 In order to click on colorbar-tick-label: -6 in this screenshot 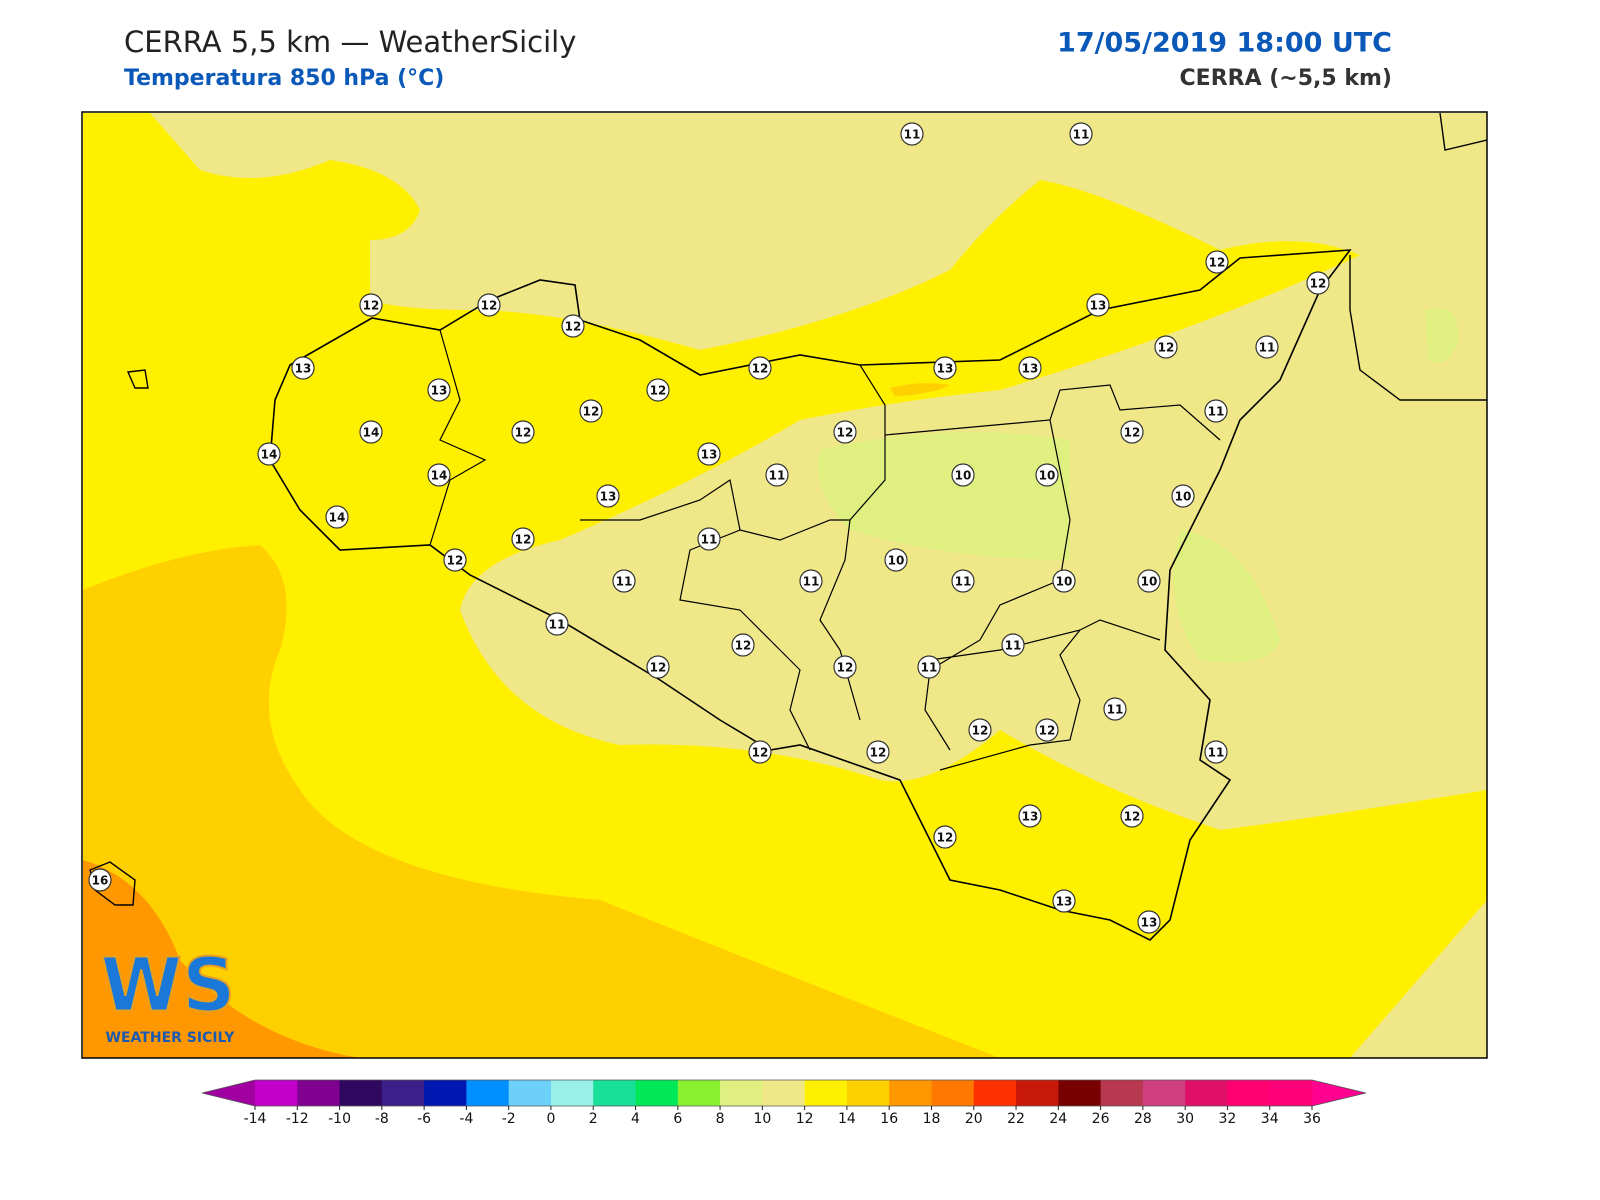, I will do `click(424, 1119)`.